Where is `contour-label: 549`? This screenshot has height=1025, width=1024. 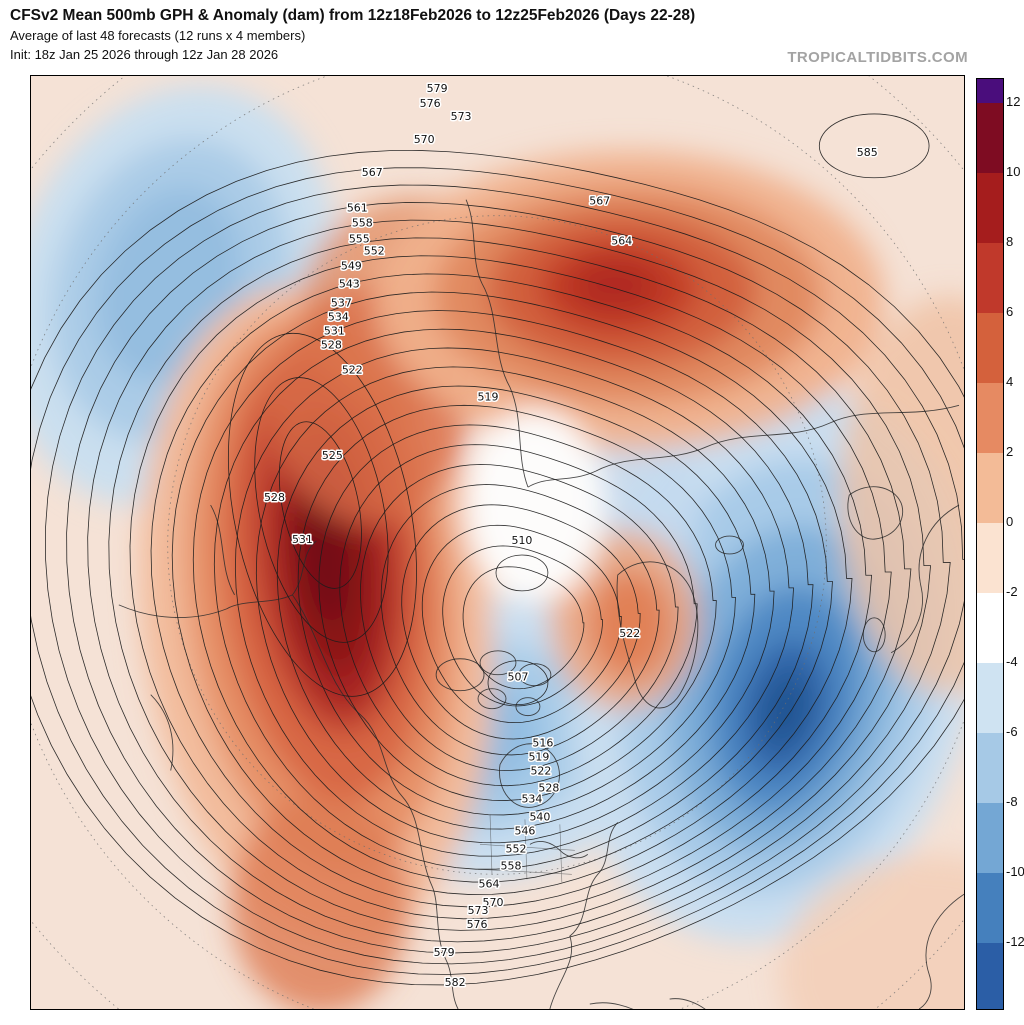 contour-label: 549 is located at coordinates (351, 266).